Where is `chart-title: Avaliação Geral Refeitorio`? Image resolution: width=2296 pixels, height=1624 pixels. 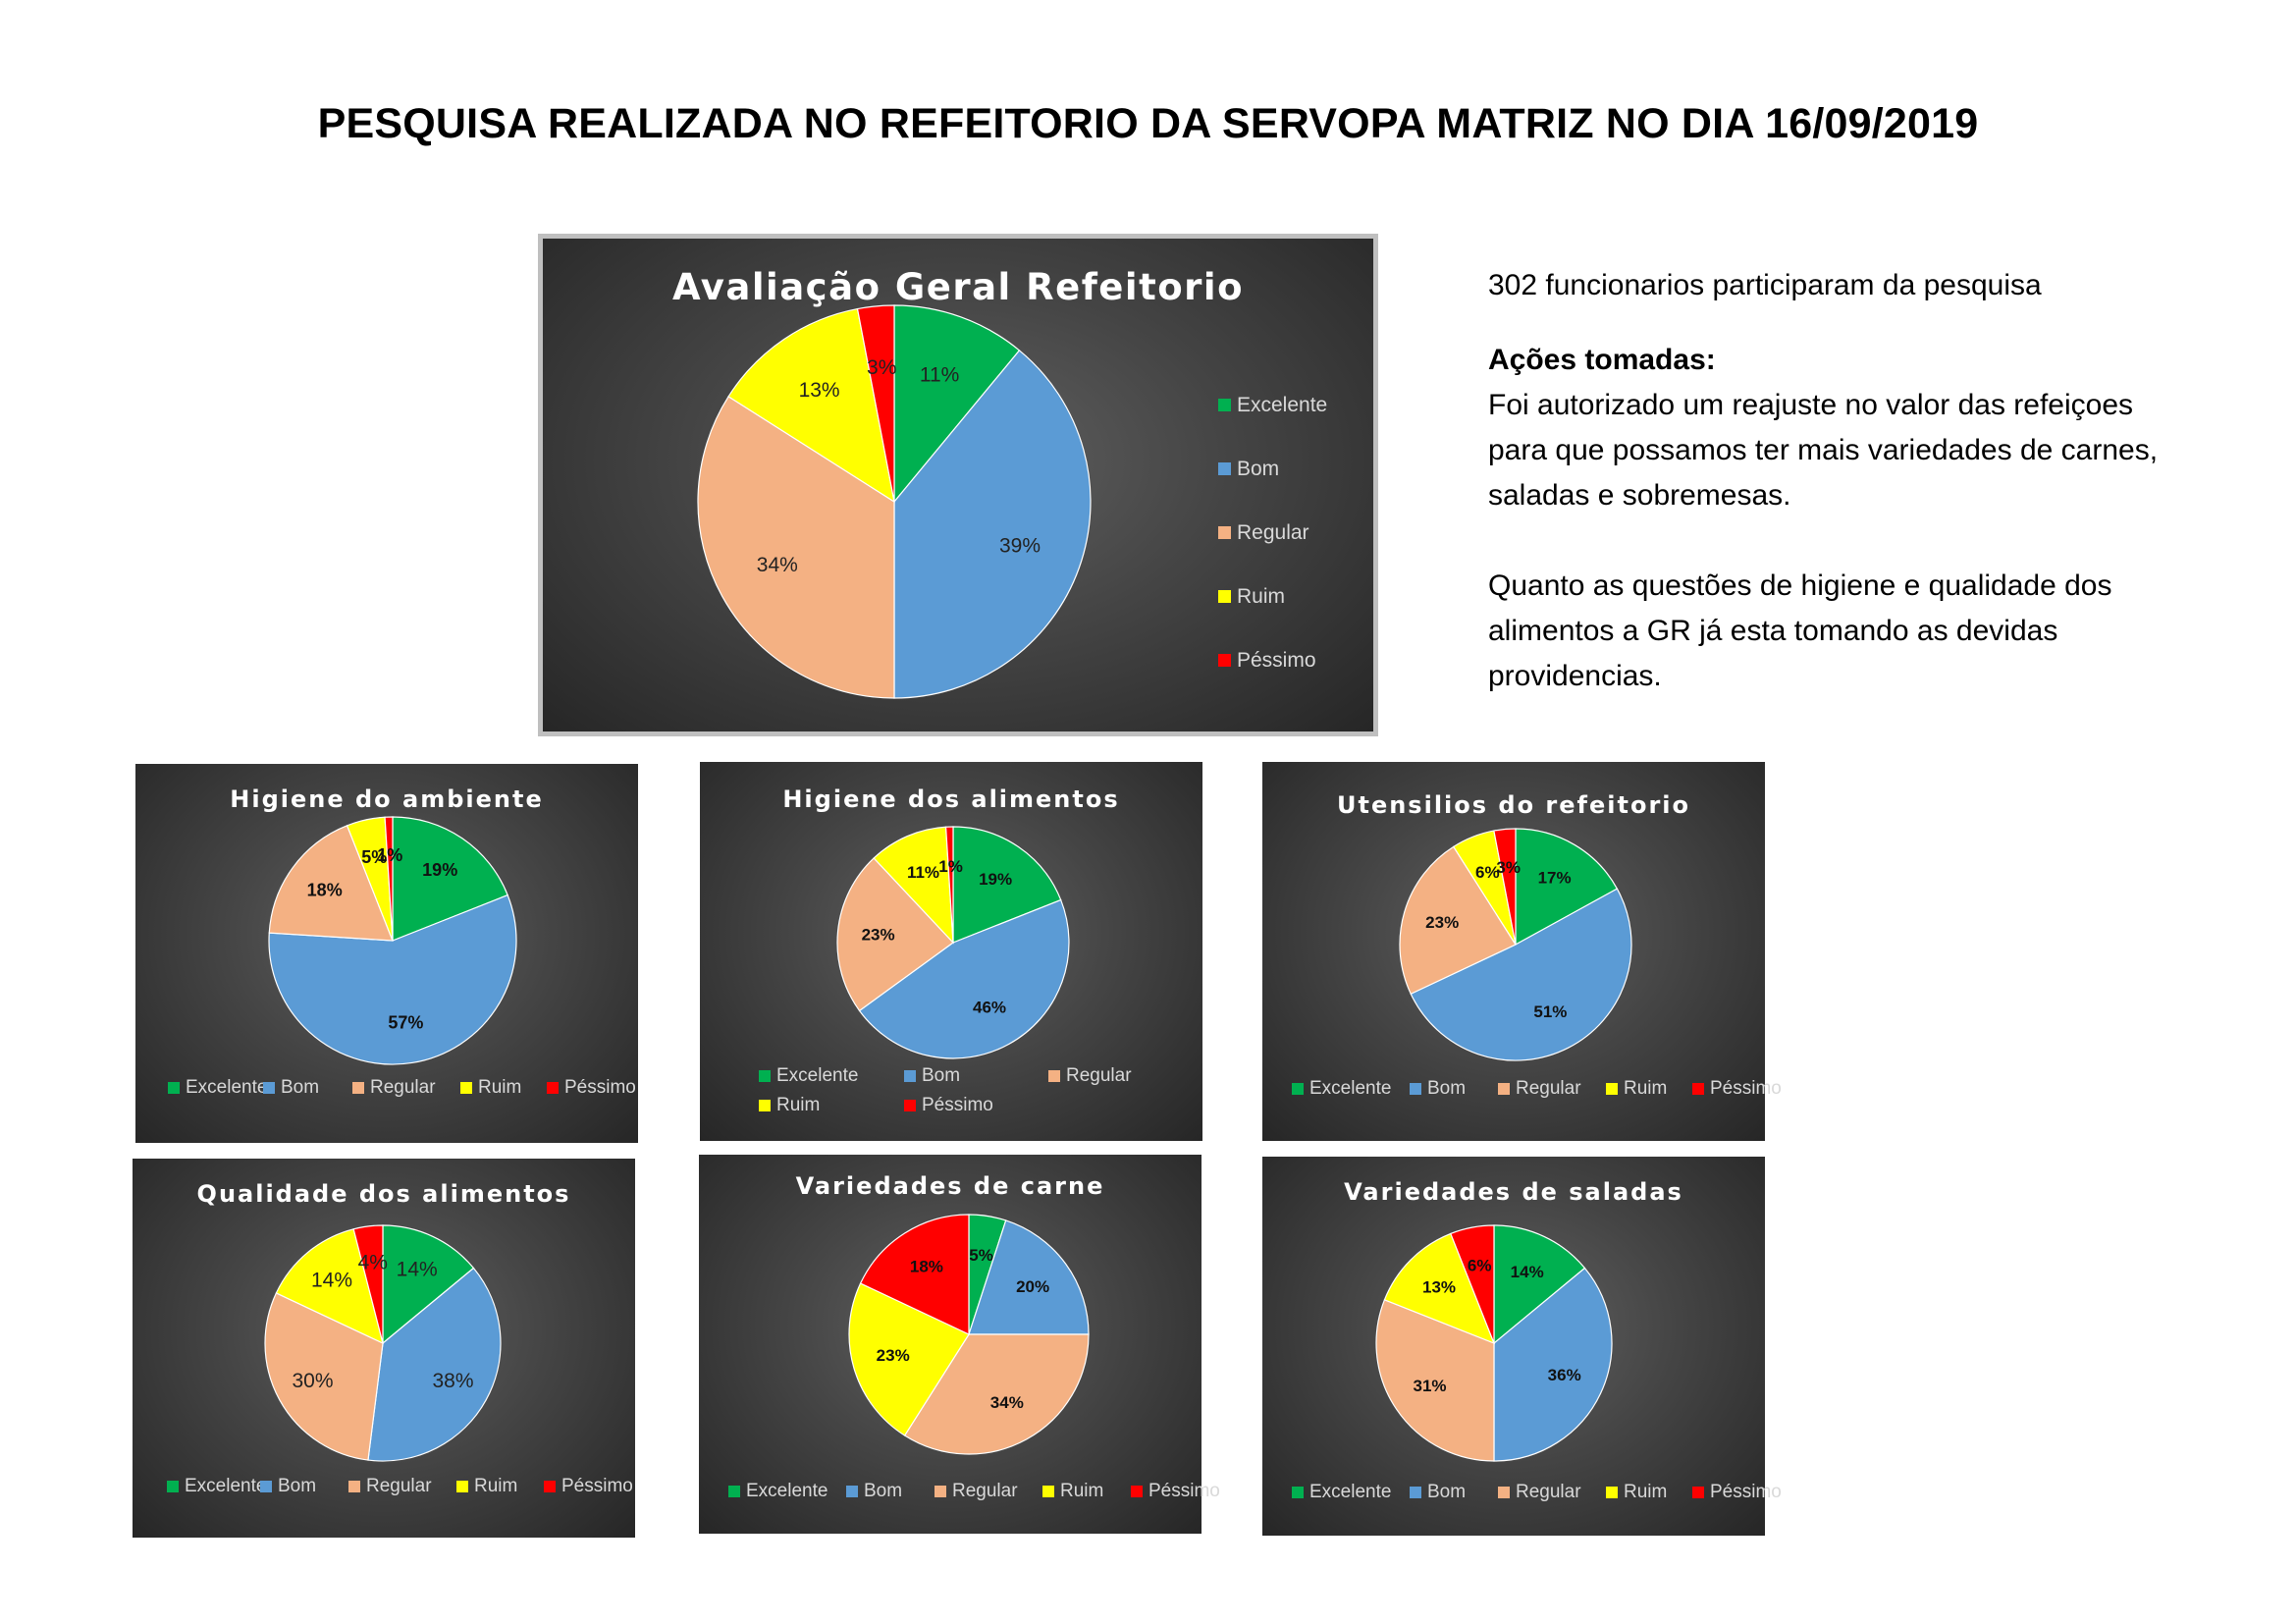
chart-title: Avaliação Geral Refeitorio is located at coordinates (958, 287).